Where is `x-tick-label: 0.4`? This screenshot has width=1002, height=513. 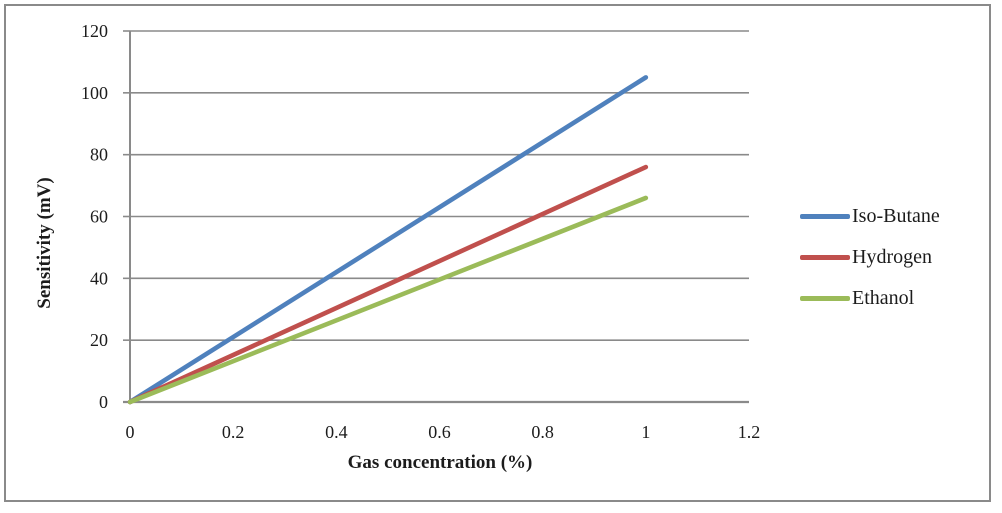 x-tick-label: 0.4 is located at coordinates (336, 432).